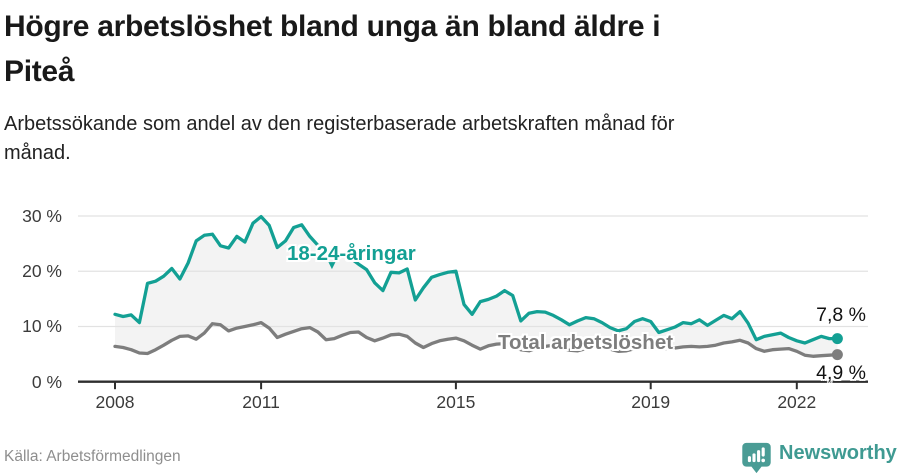 The width and height of the screenshot is (900, 474). What do you see at coordinates (37, 153) in the screenshot?
I see `chart-subtitle-line2: månad.` at bounding box center [37, 153].